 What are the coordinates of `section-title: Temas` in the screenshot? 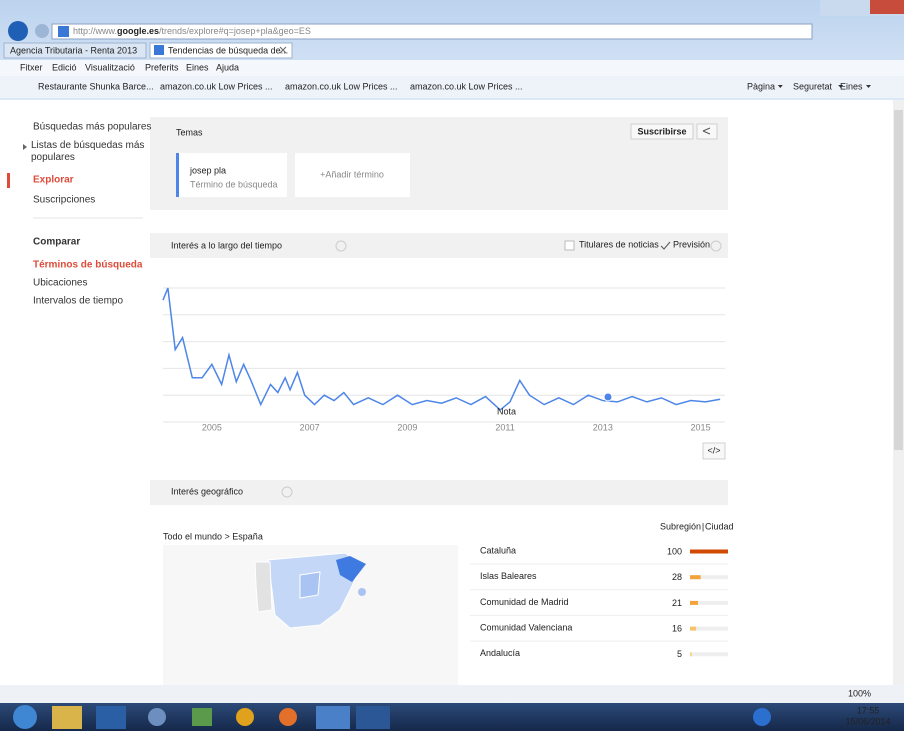 It's located at (189, 132).